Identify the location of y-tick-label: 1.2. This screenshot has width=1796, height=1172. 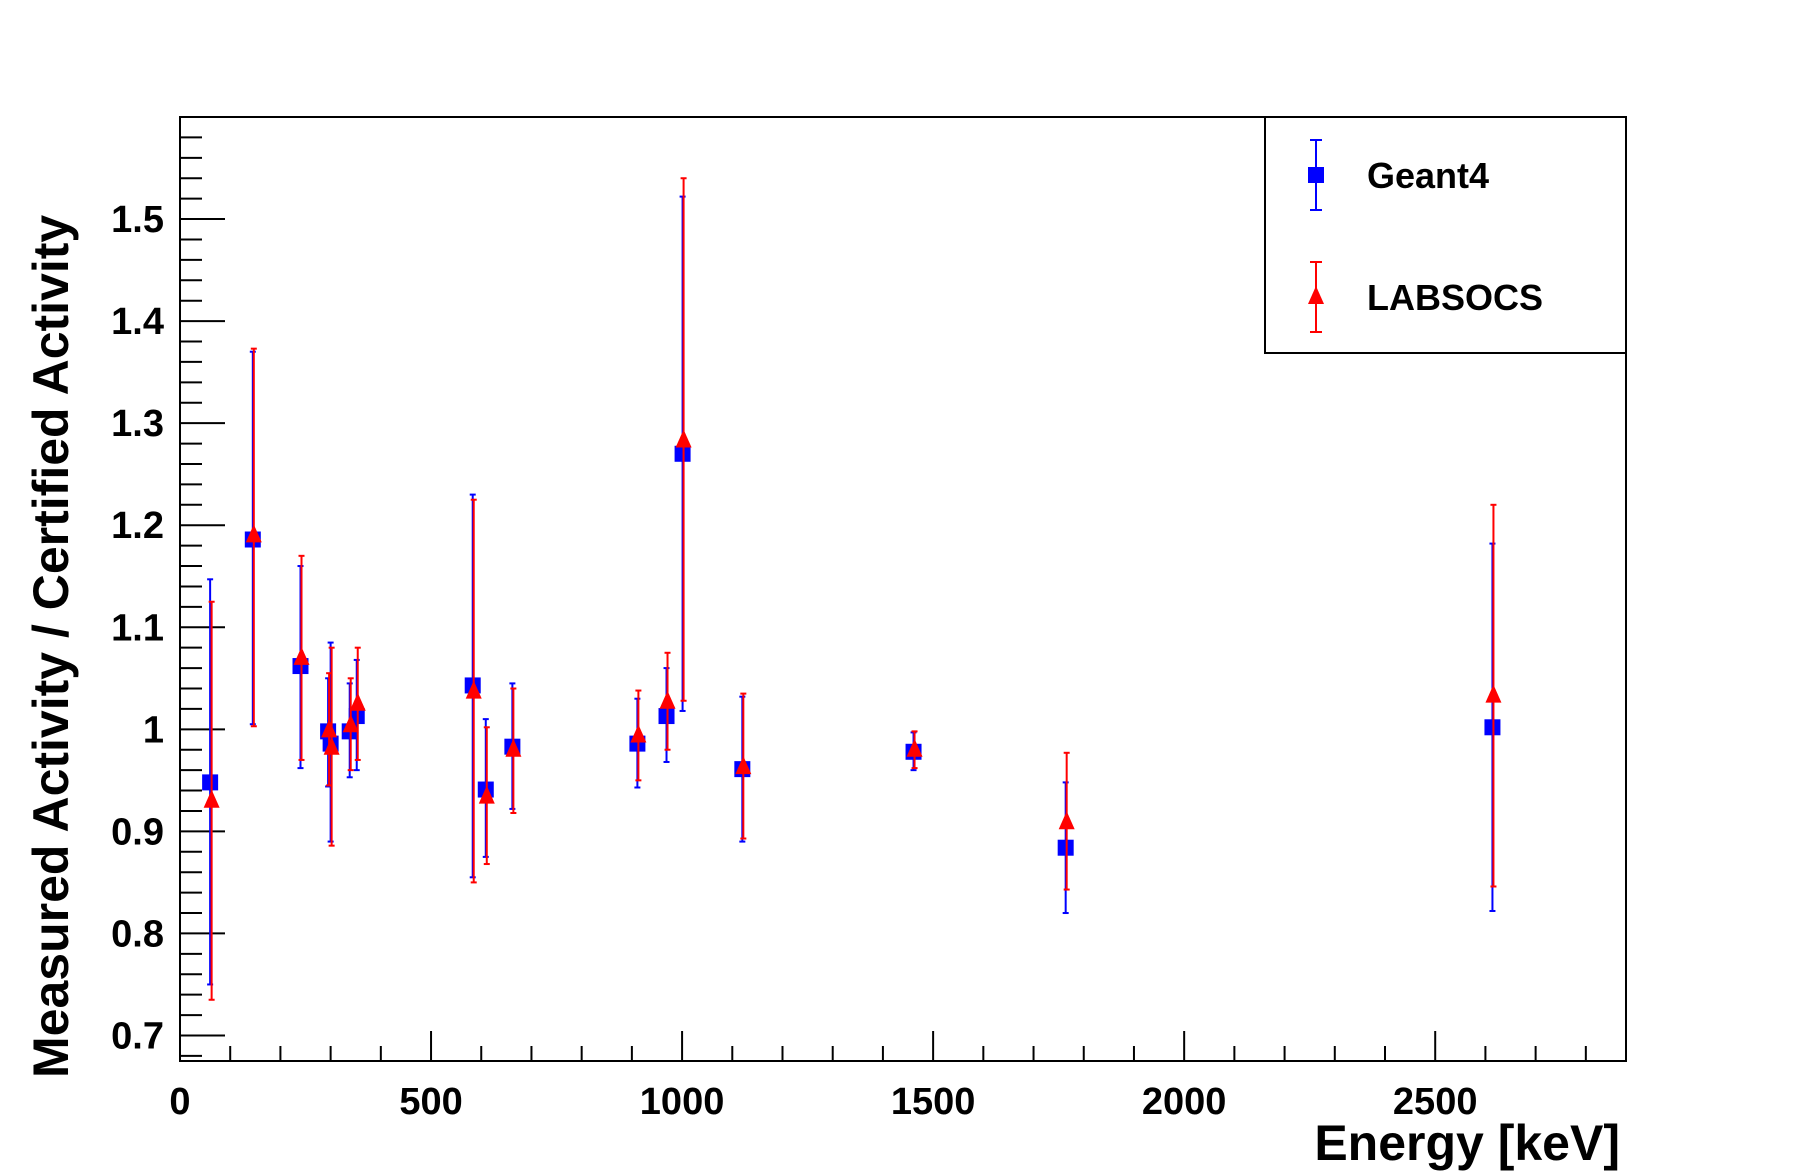
(137, 526).